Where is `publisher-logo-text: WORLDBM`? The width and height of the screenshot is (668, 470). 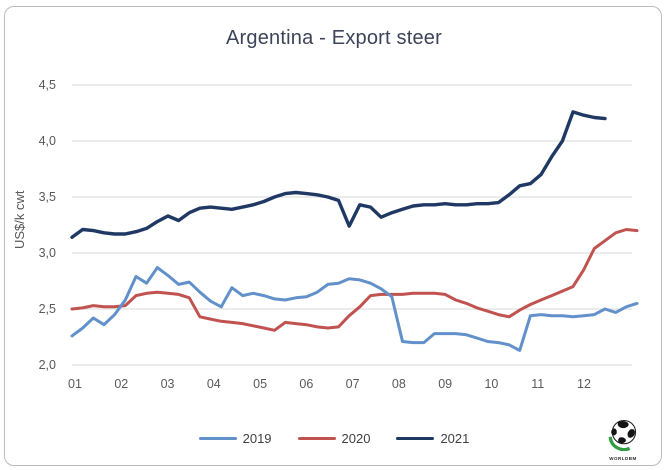 publisher-logo-text: WORLDBM is located at coordinates (623, 458).